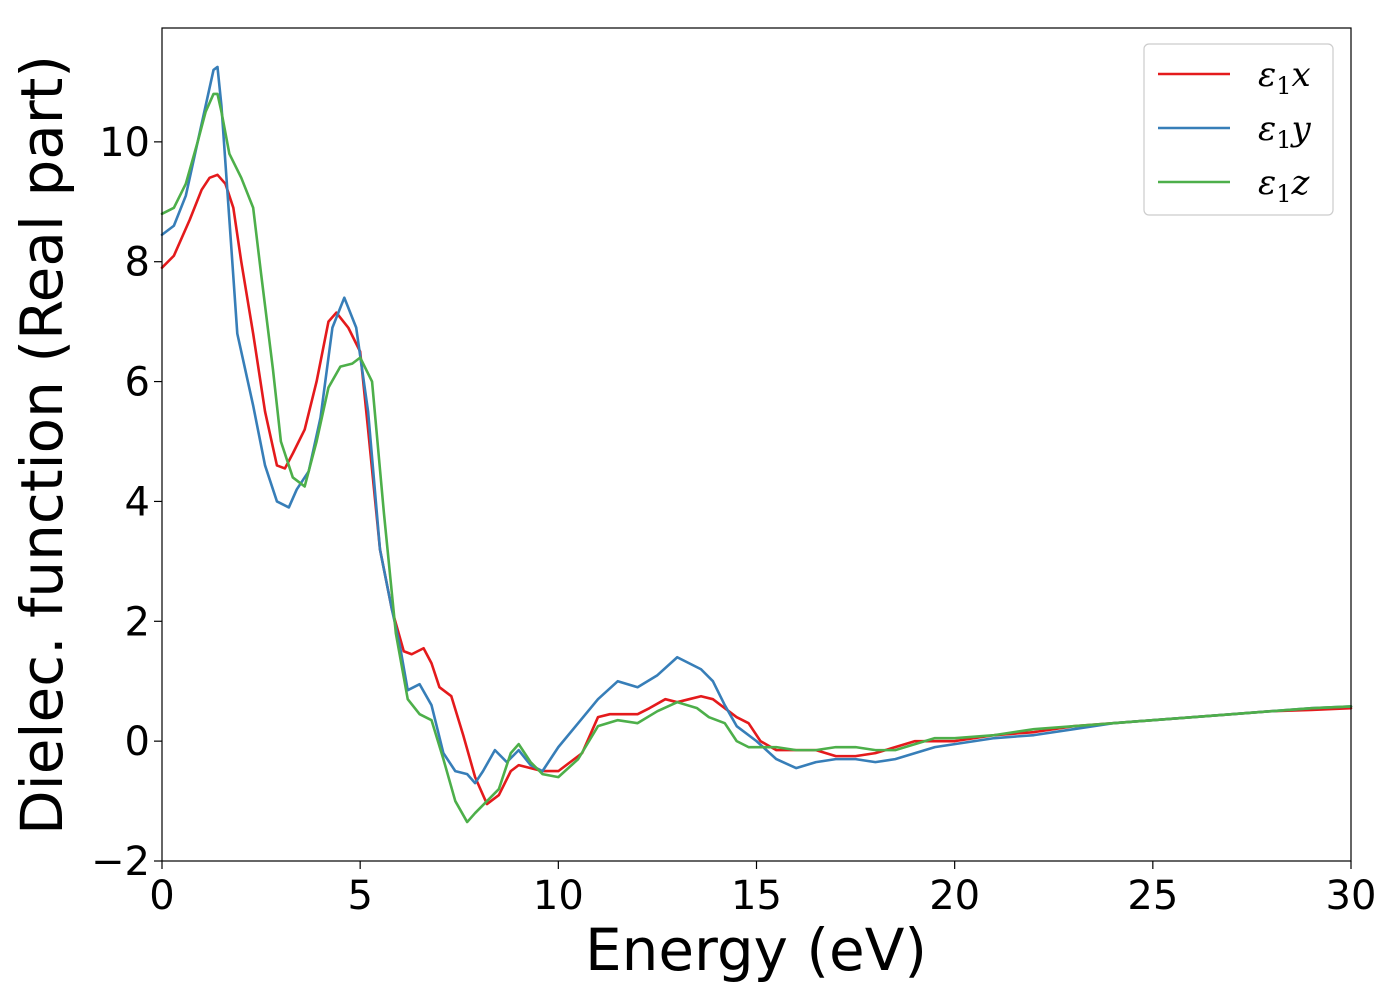 The image size is (1400, 1000). What do you see at coordinates (161, 896) in the screenshot?
I see `x-tick-label: 0` at bounding box center [161, 896].